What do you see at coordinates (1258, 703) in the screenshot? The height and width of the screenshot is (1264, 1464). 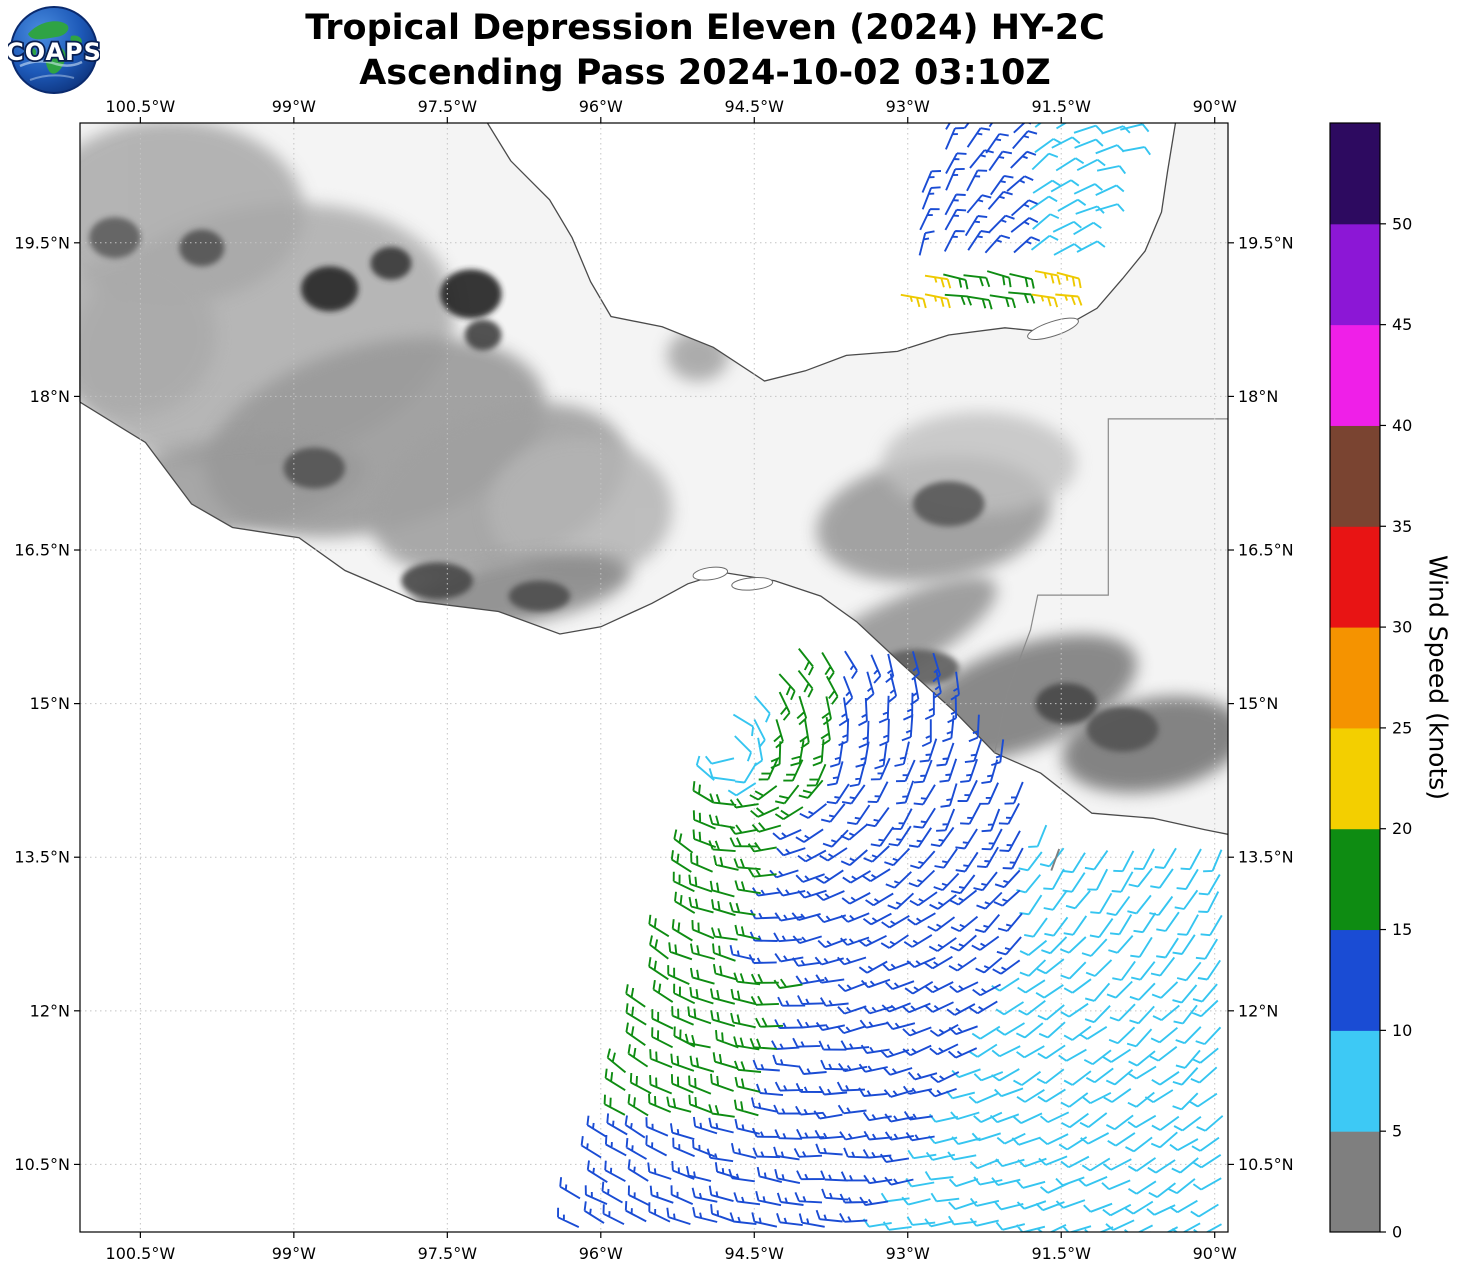 I see `y-tick-label-right: 15°N` at bounding box center [1258, 703].